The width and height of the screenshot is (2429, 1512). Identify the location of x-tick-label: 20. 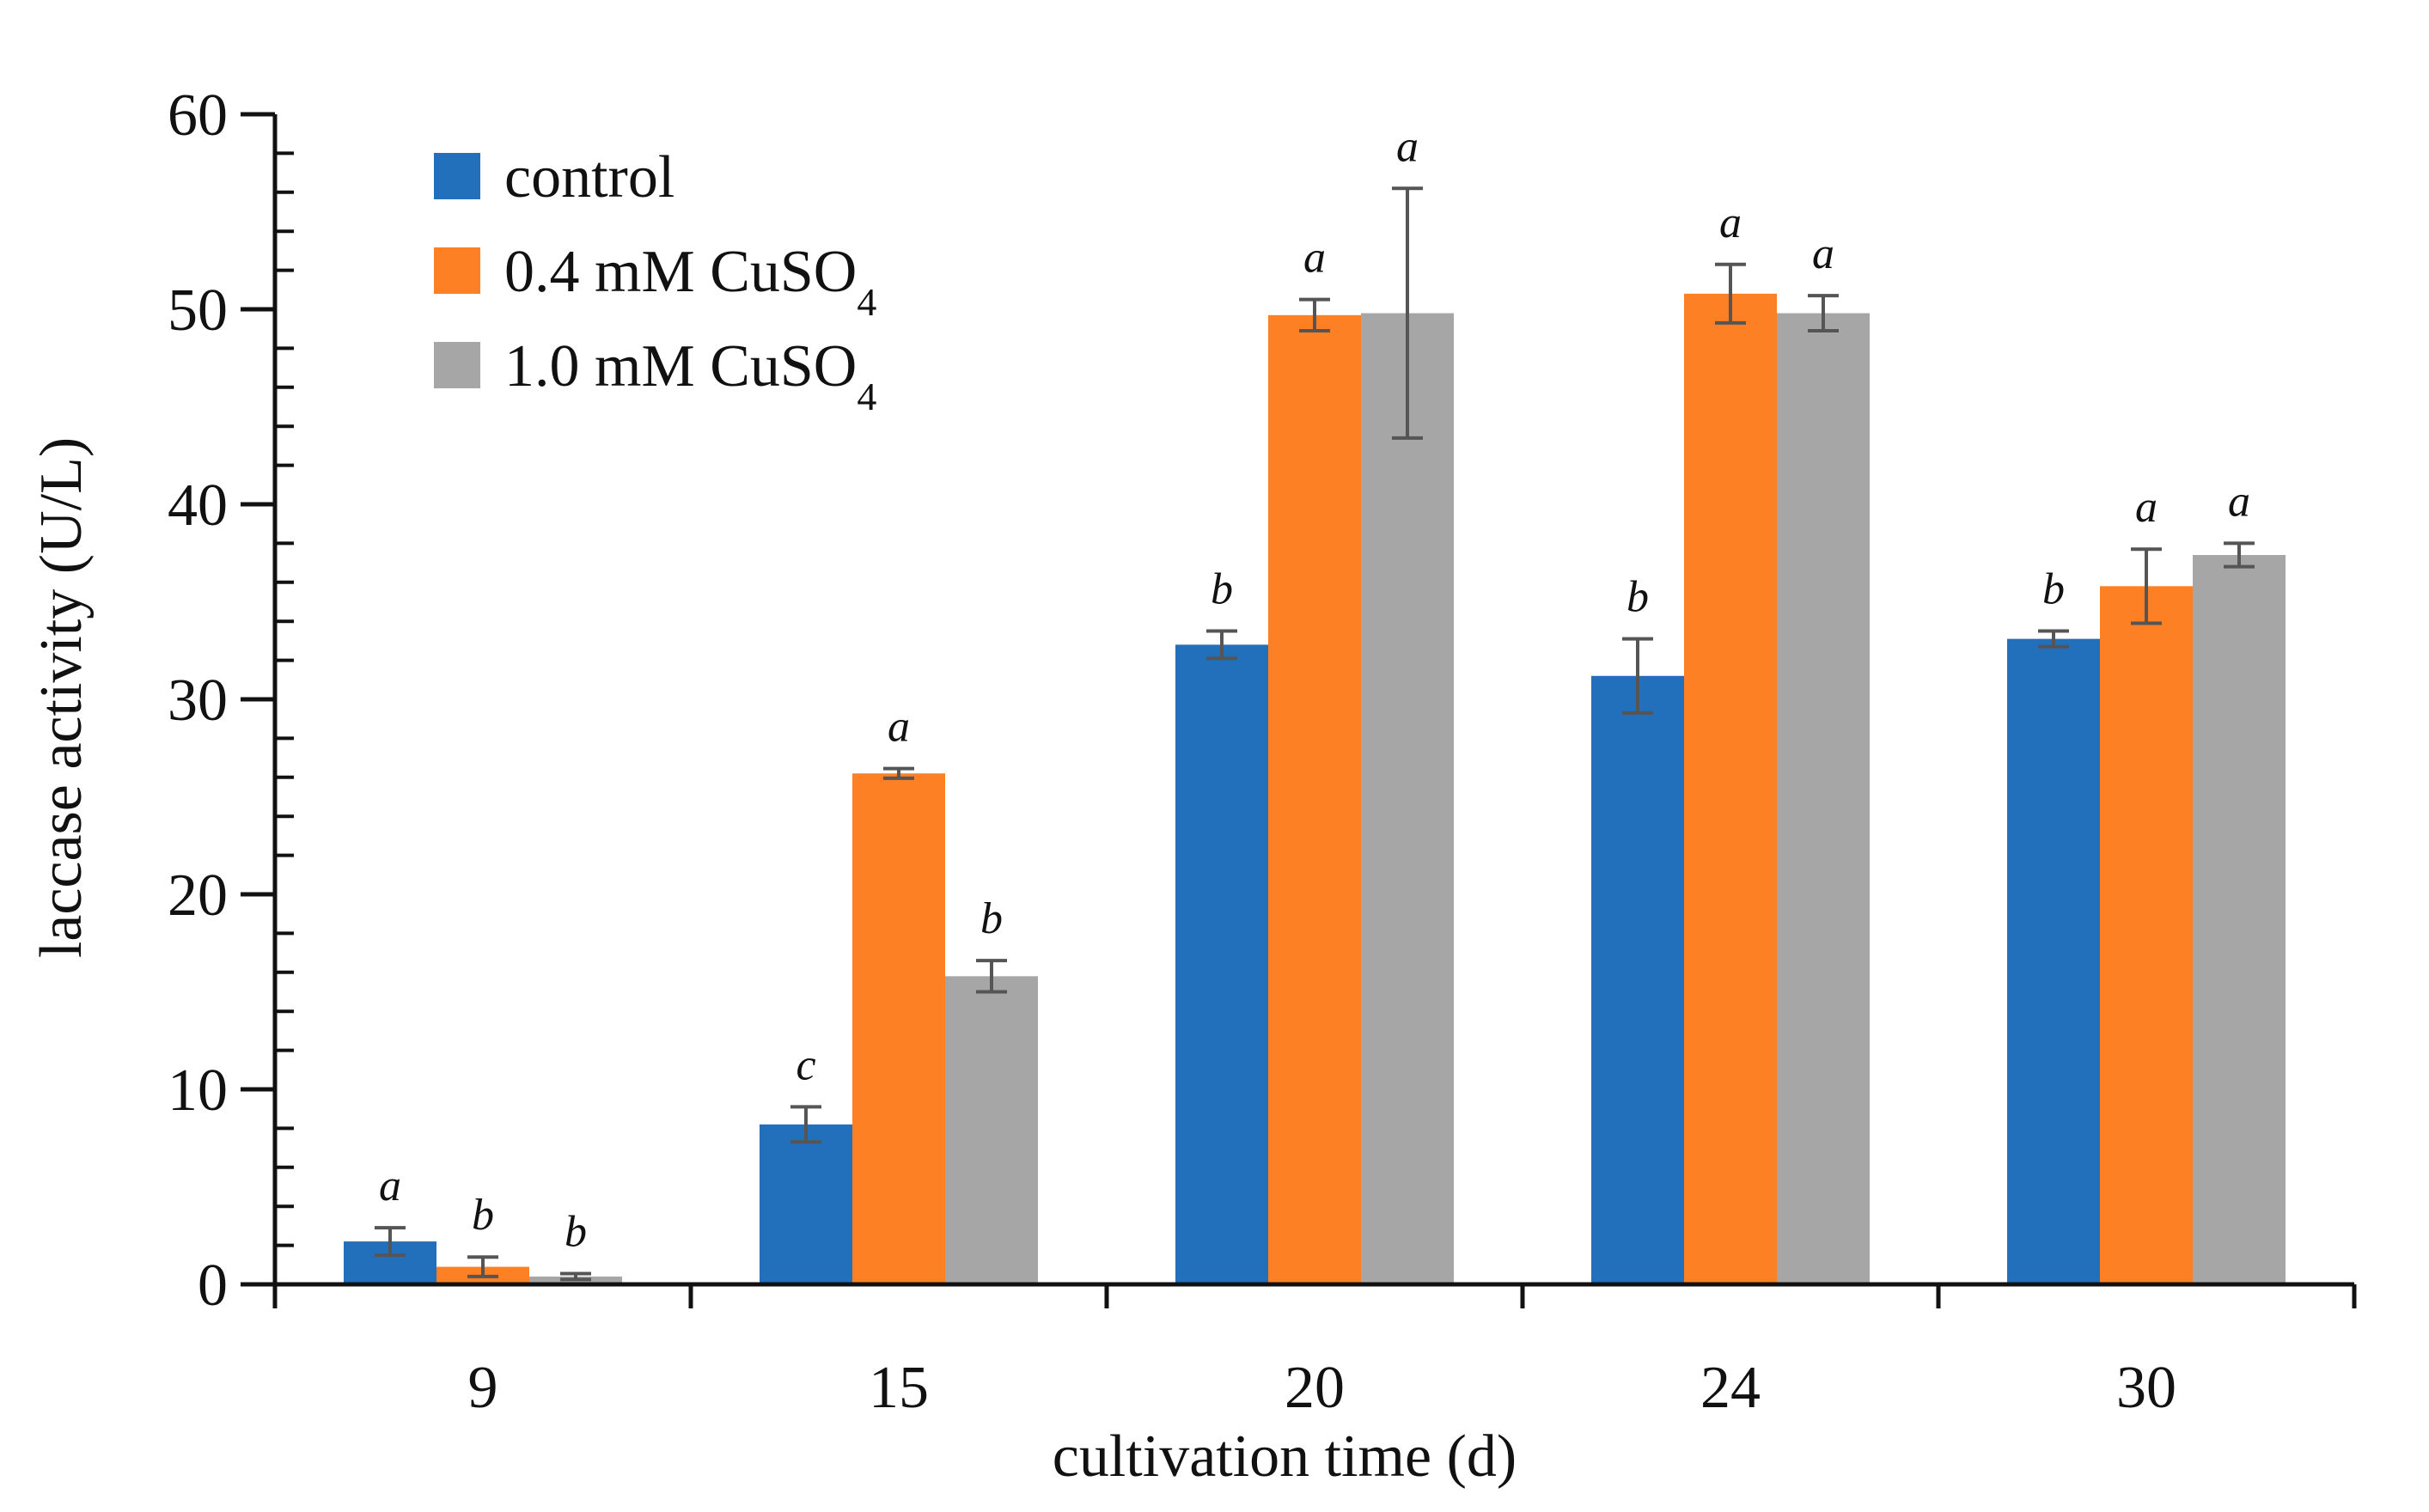
(1315, 1388).